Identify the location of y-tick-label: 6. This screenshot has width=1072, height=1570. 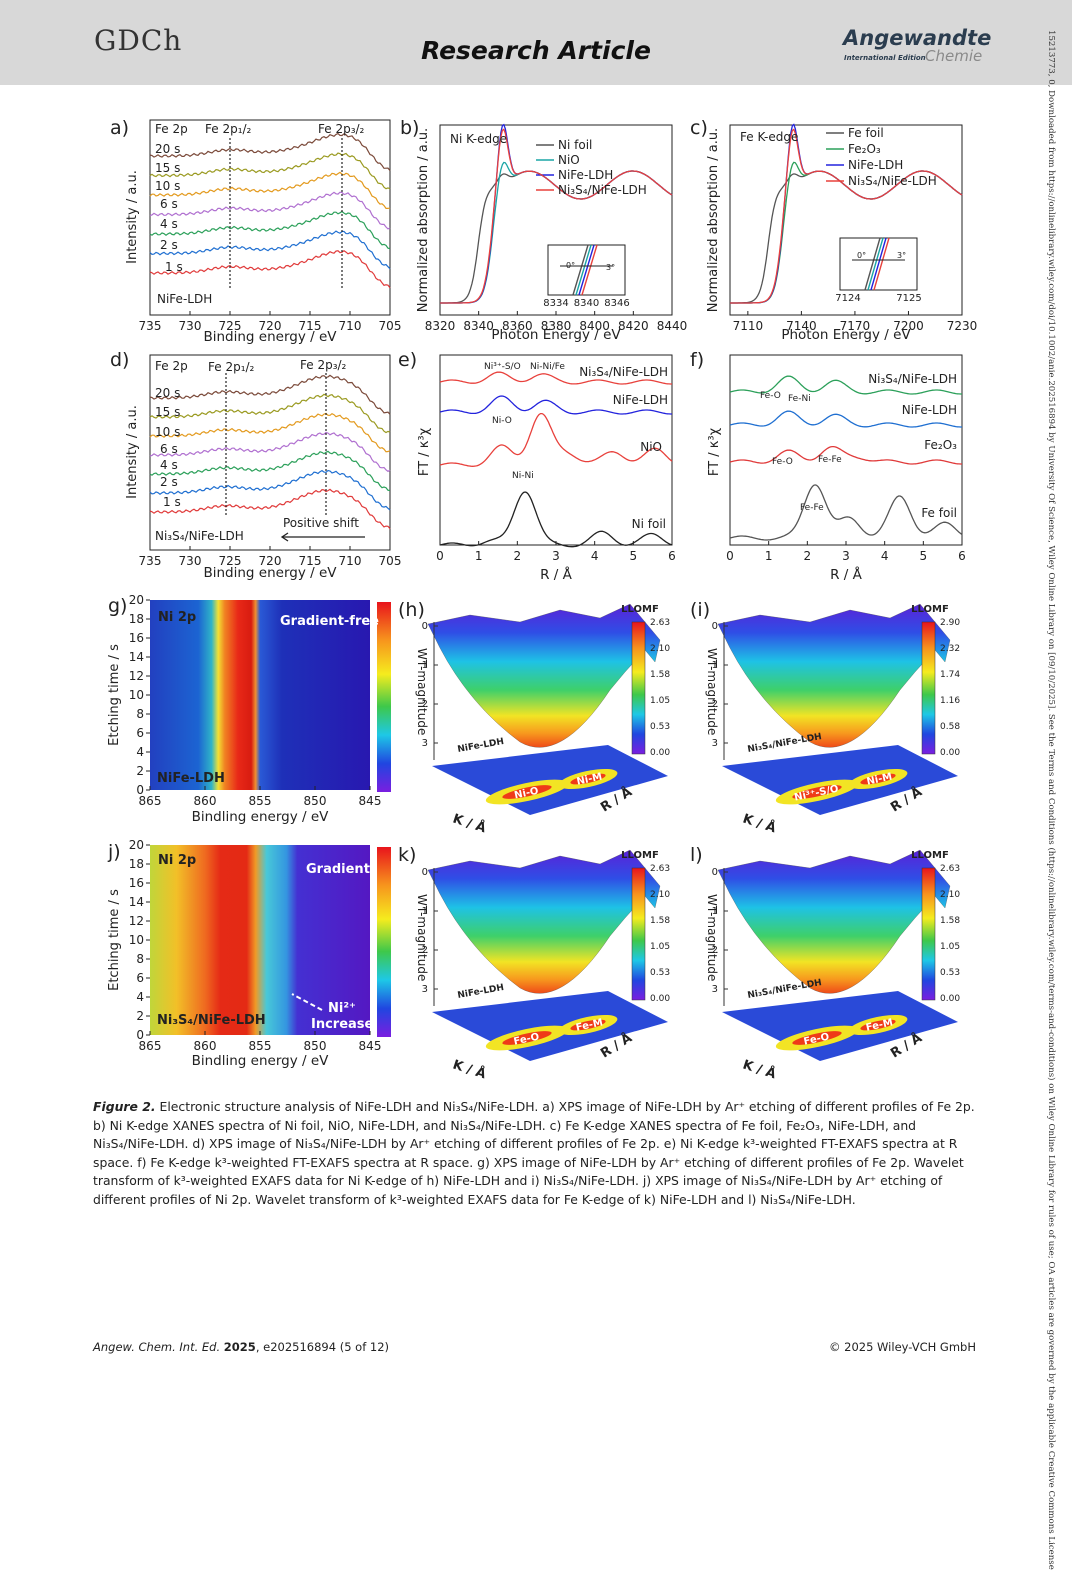
(140, 978).